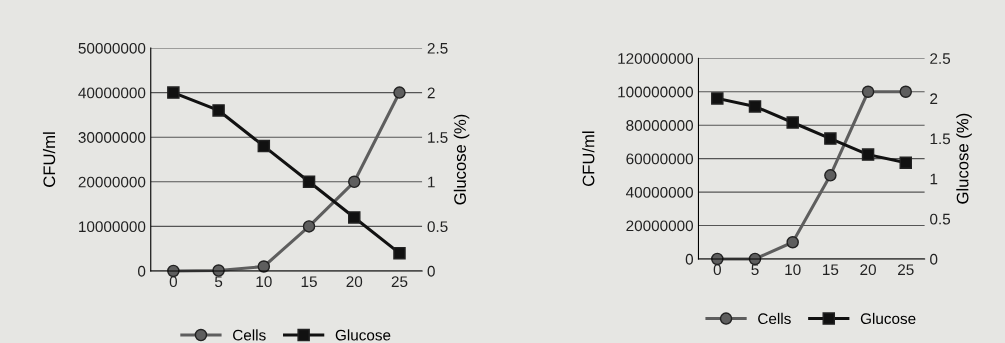 This screenshot has width=1005, height=343. Describe the element at coordinates (112, 48) in the screenshot. I see `y-tick-label: 50000000` at that location.